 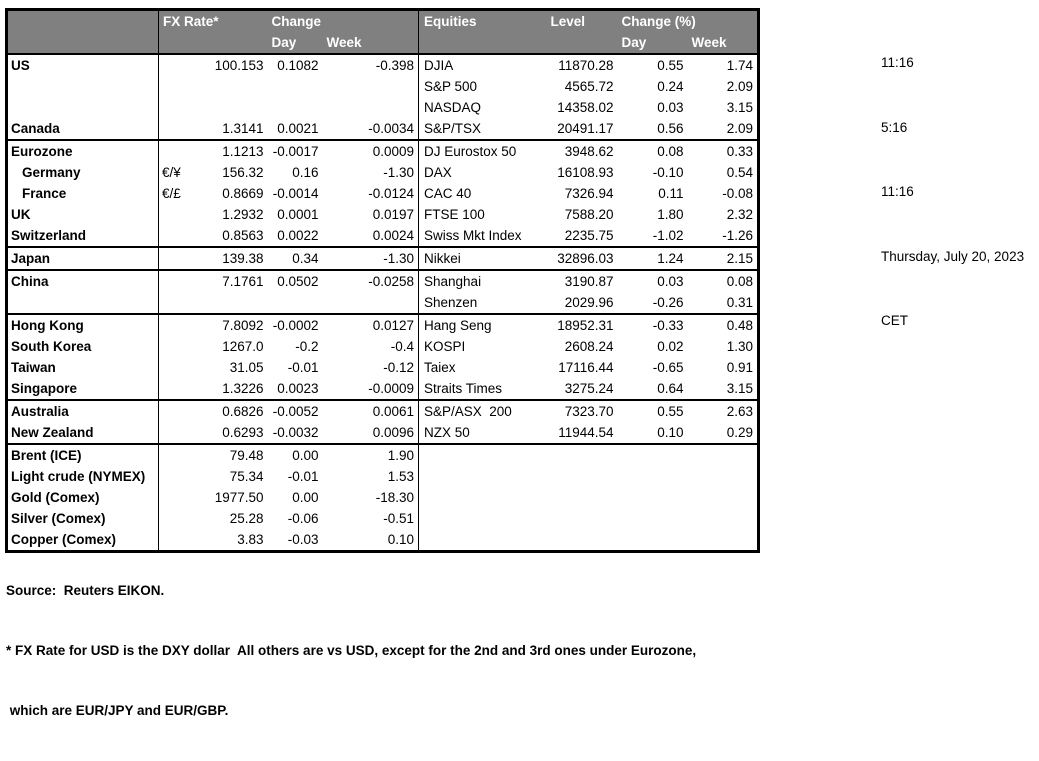 What do you see at coordinates (586, 432) in the screenshot?
I see `equity-level-cell: 11944.54` at bounding box center [586, 432].